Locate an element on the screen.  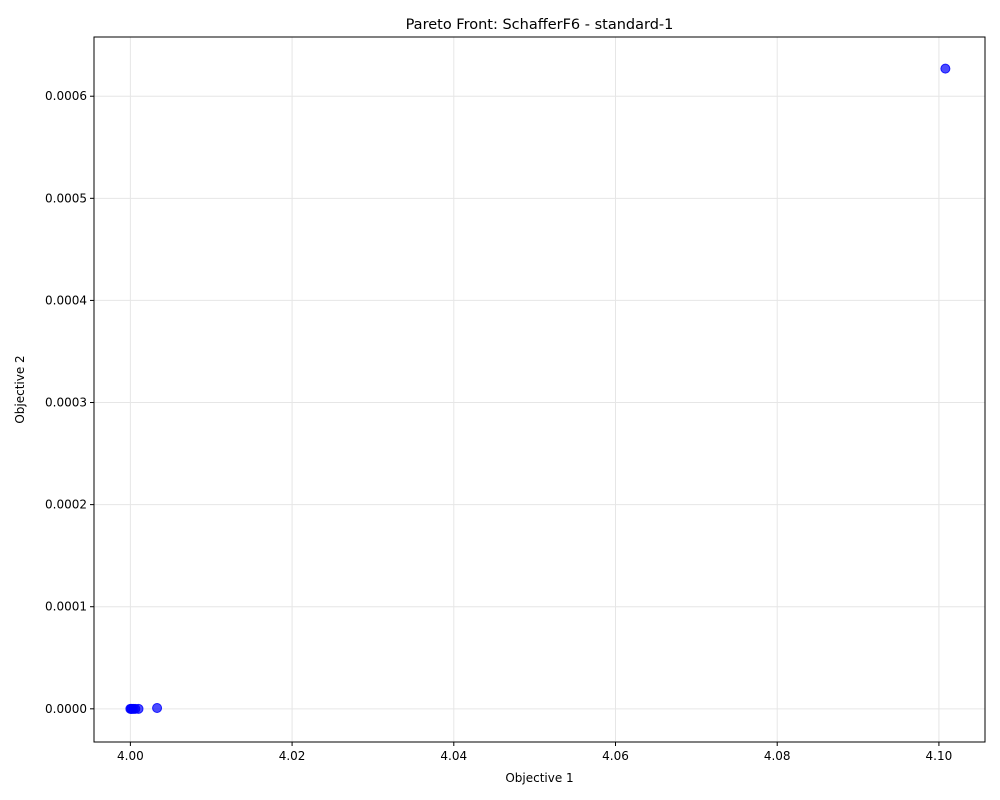
x-tick-label: 4.04 is located at coordinates (453, 756).